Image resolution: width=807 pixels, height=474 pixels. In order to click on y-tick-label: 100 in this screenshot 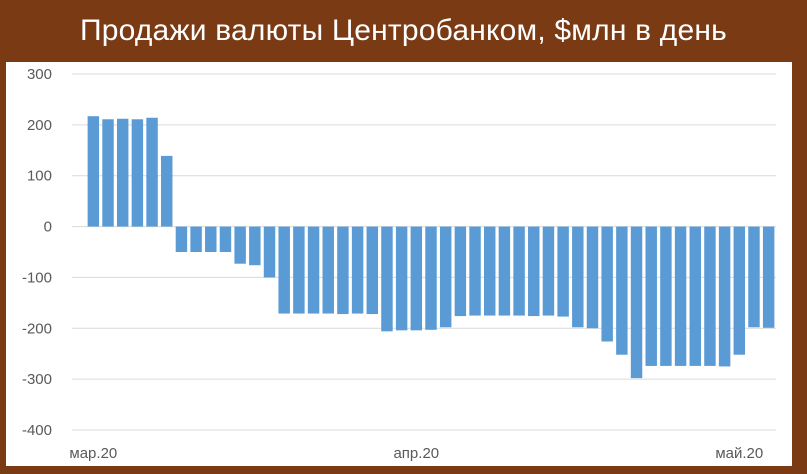, I will do `click(39, 176)`.